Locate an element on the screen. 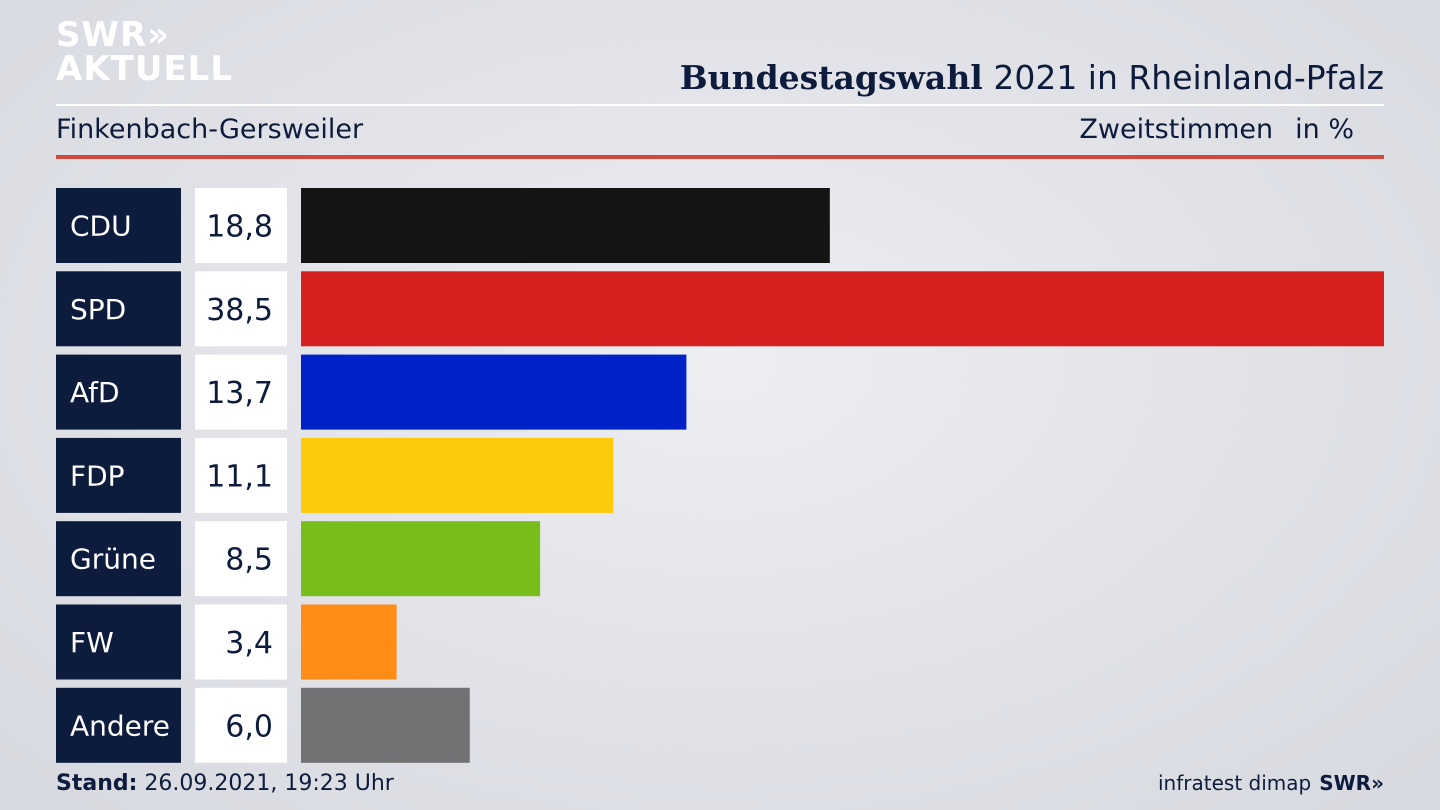 Image resolution: width=1440 pixels, height=810 pixels. party-label-box-afd is located at coordinates (118, 392).